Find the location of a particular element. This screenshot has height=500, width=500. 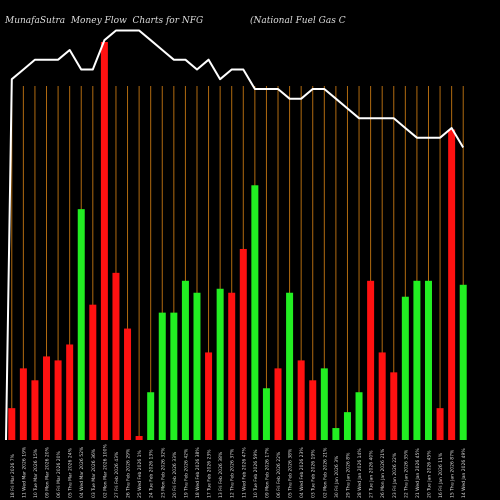

chart-subtitle: (National Fuel Gas C is located at coordinates (298, 21).